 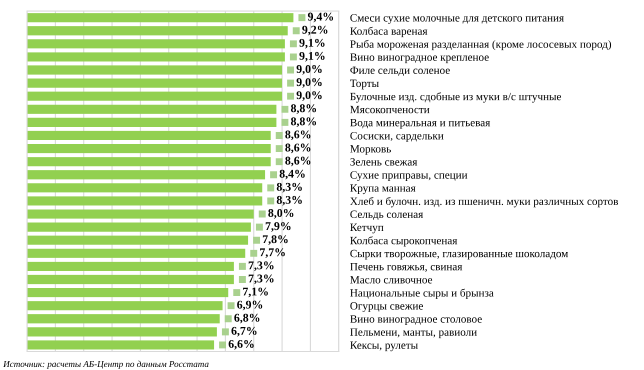 I want to click on y-tick-label: Кетчуп, so click(x=367, y=229).